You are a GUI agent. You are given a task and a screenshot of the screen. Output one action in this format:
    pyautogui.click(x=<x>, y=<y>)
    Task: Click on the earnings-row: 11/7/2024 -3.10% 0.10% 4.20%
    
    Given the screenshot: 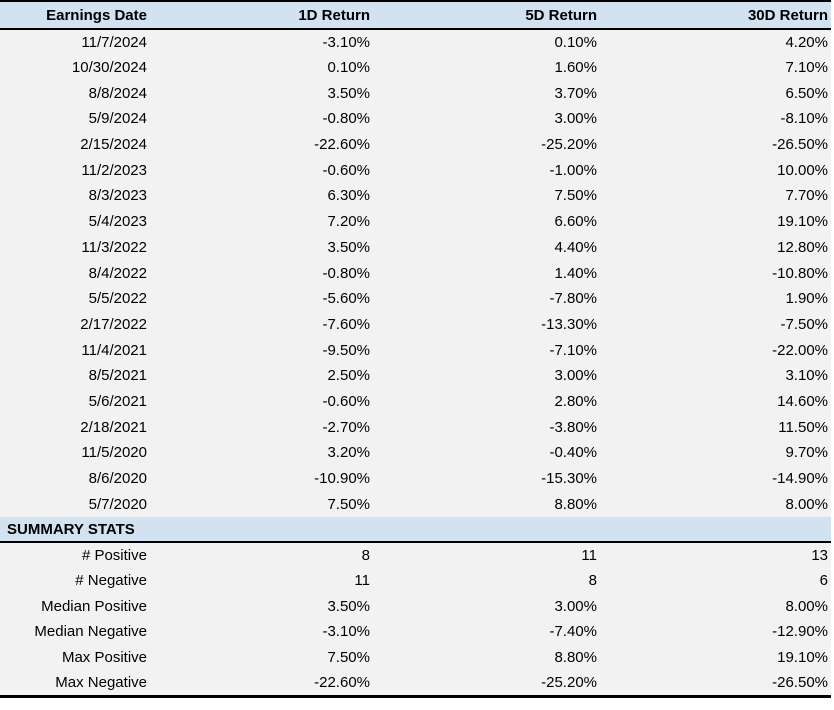 What is the action you would take?
    pyautogui.click(x=415, y=42)
    